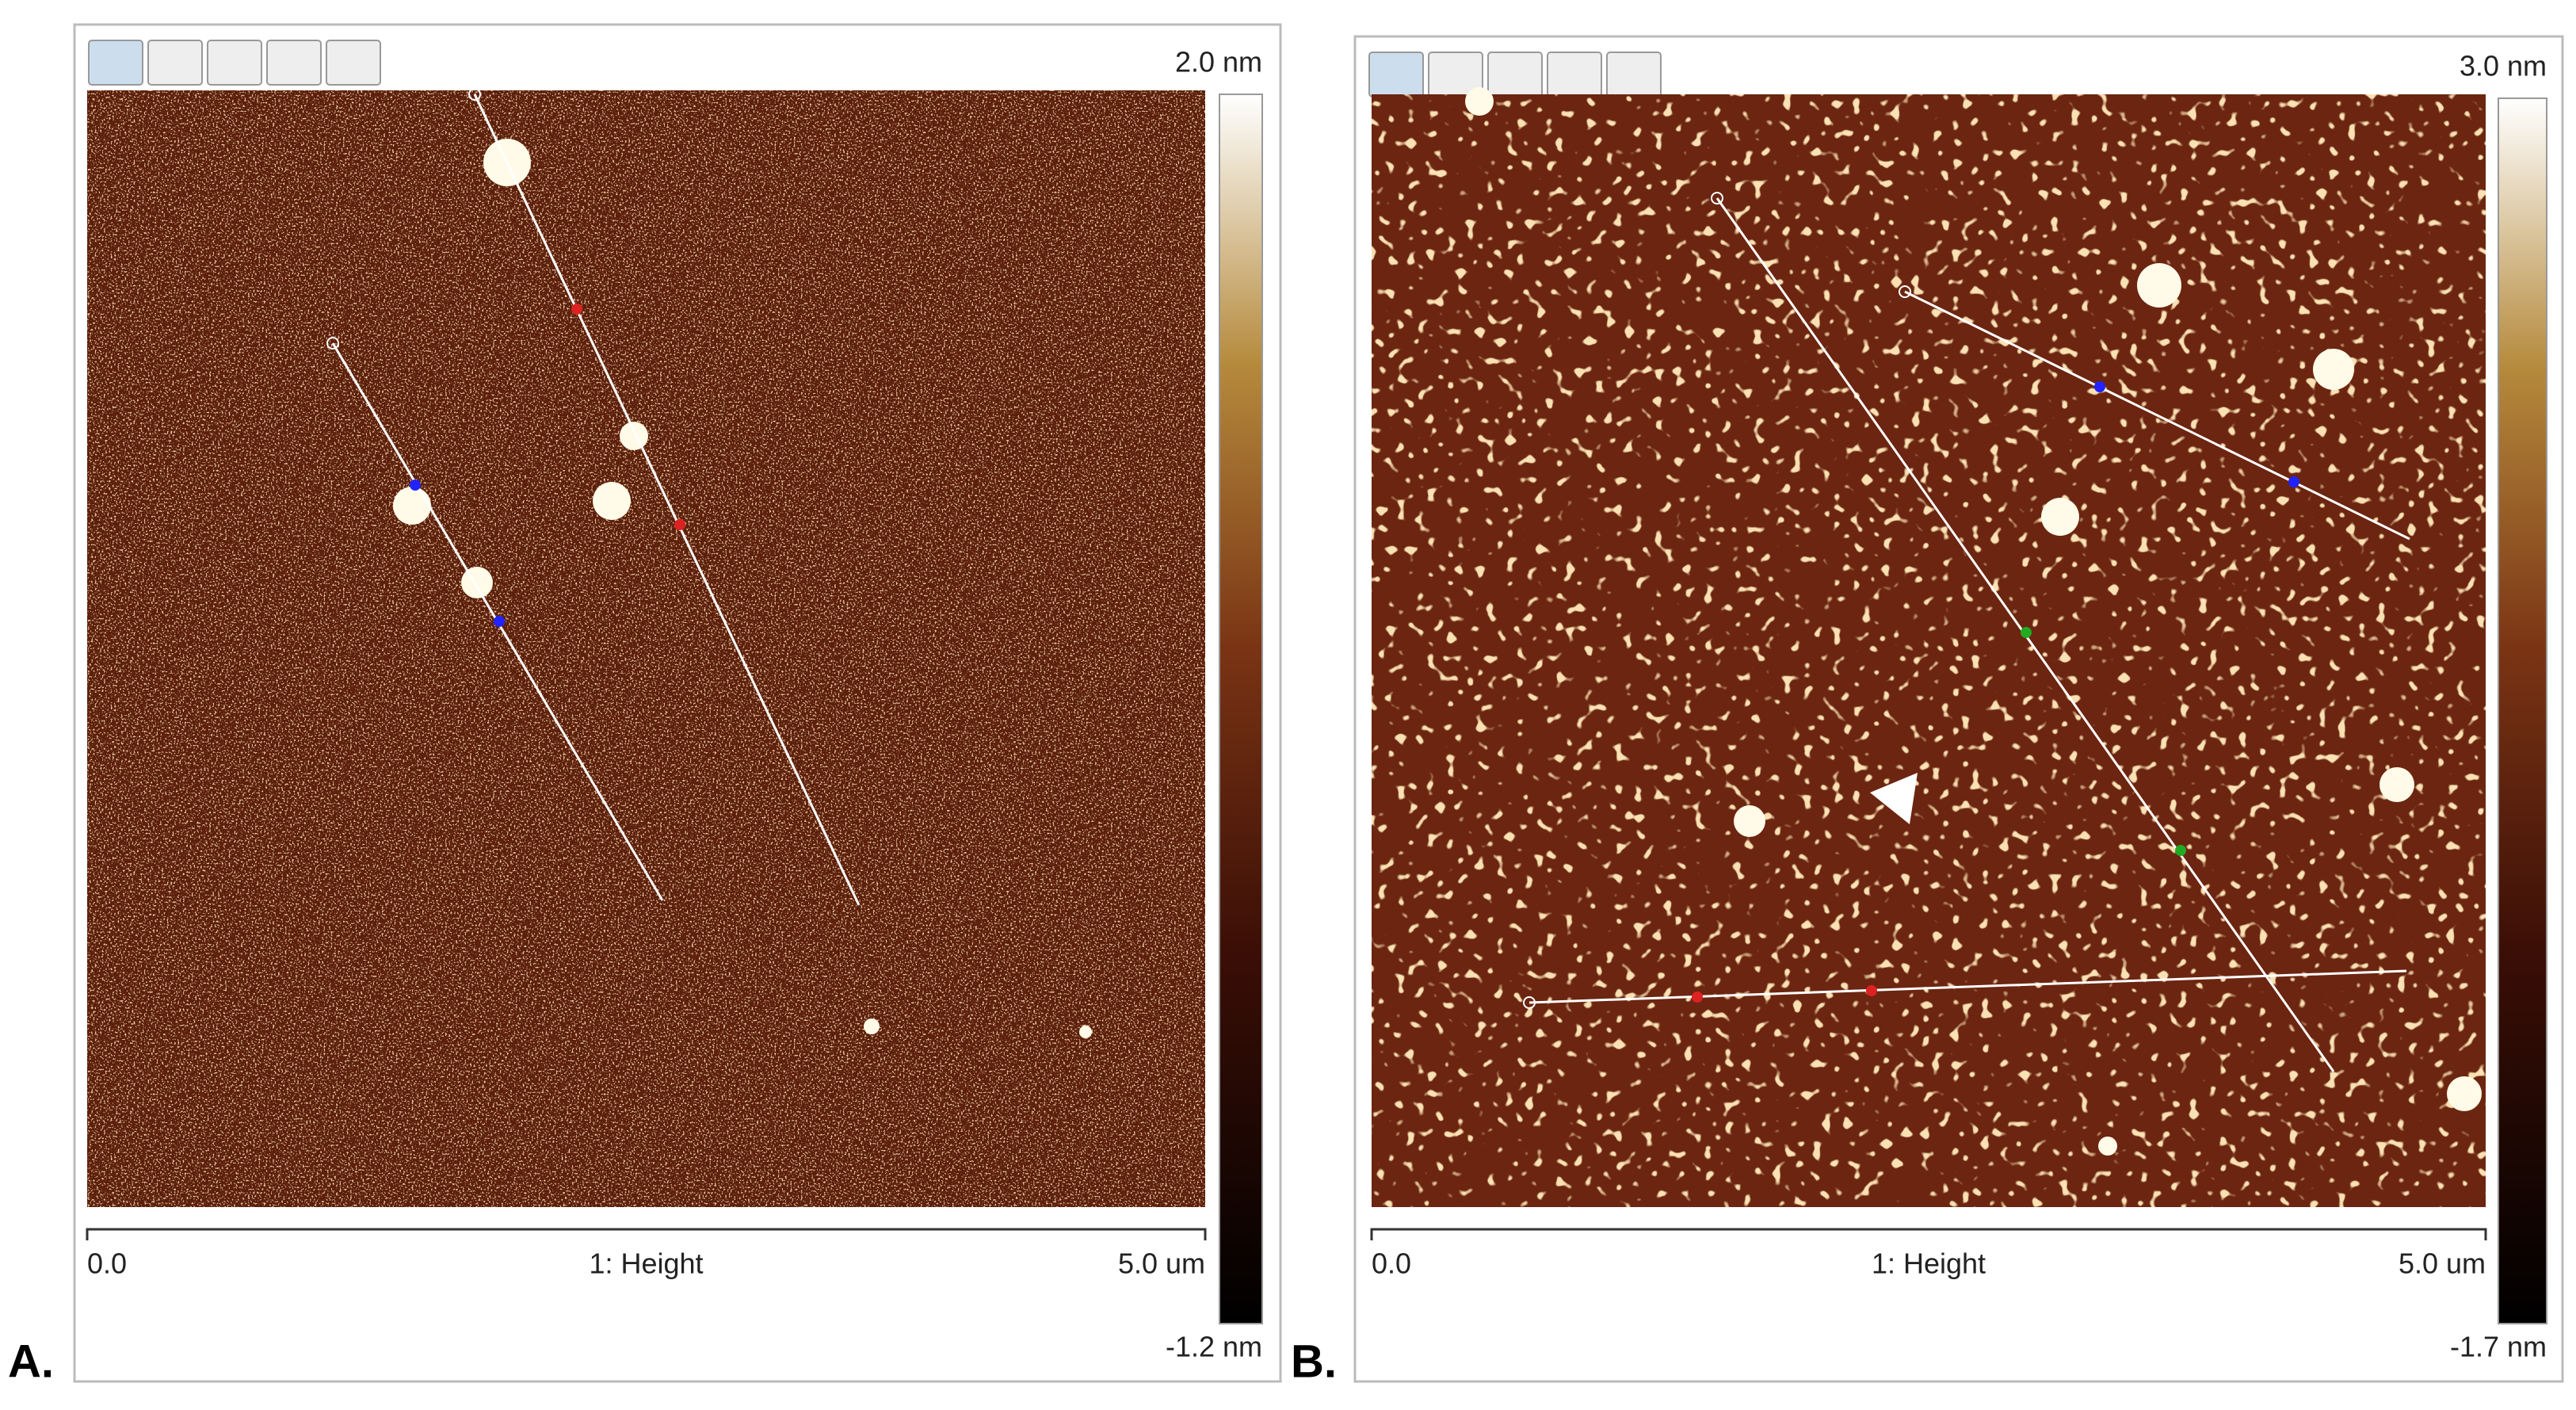 Image resolution: width=2576 pixels, height=1410 pixels. What do you see at coordinates (2498, 1347) in the screenshot?
I see `color-scale-min: -1.7 nm` at bounding box center [2498, 1347].